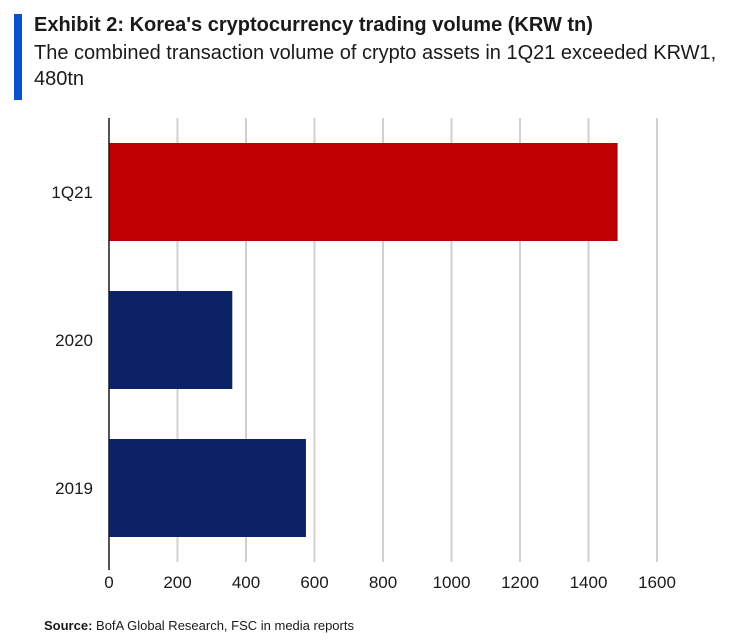 The image size is (749, 642). What do you see at coordinates (207, 488) in the screenshot?
I see `bar-2019` at bounding box center [207, 488].